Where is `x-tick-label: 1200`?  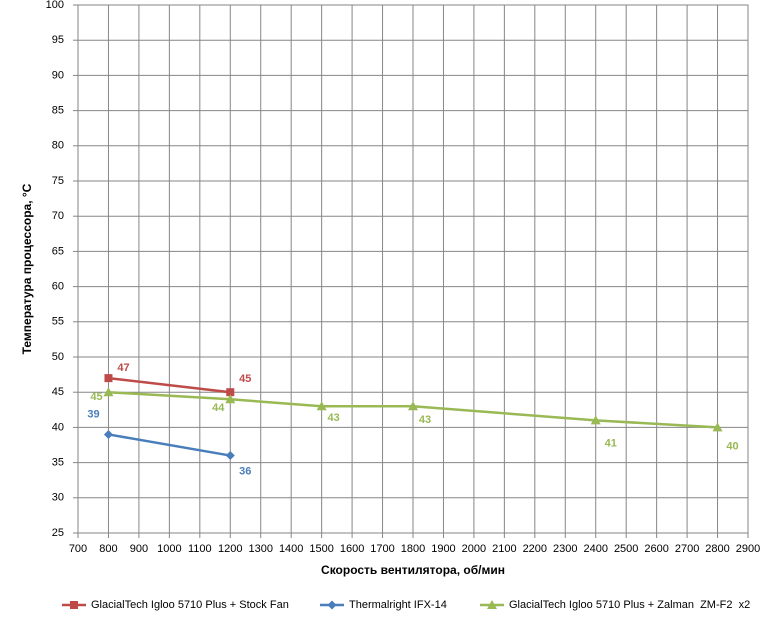 x-tick-label: 1200 is located at coordinates (230, 549).